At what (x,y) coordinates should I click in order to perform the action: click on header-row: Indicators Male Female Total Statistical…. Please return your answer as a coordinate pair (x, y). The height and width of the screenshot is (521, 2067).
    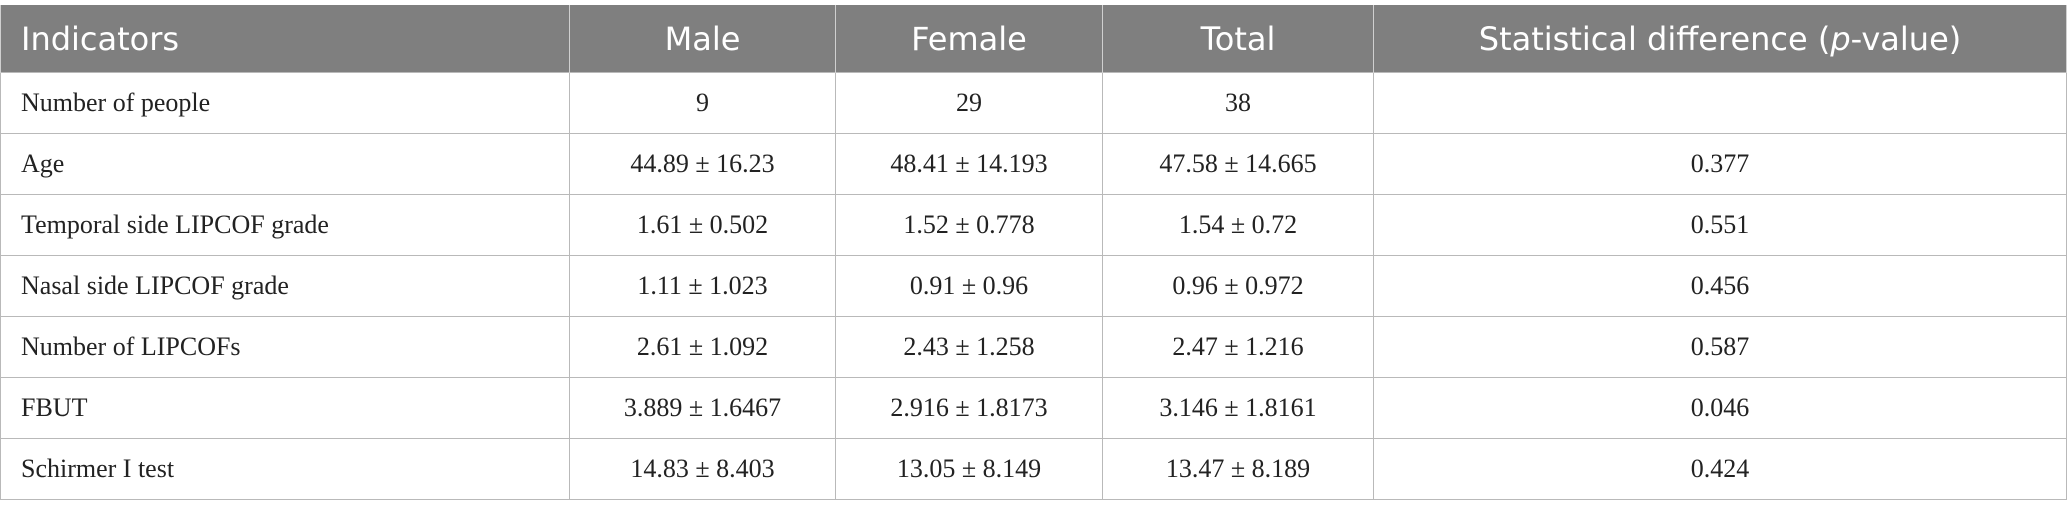
    Looking at the image, I should click on (1033, 39).